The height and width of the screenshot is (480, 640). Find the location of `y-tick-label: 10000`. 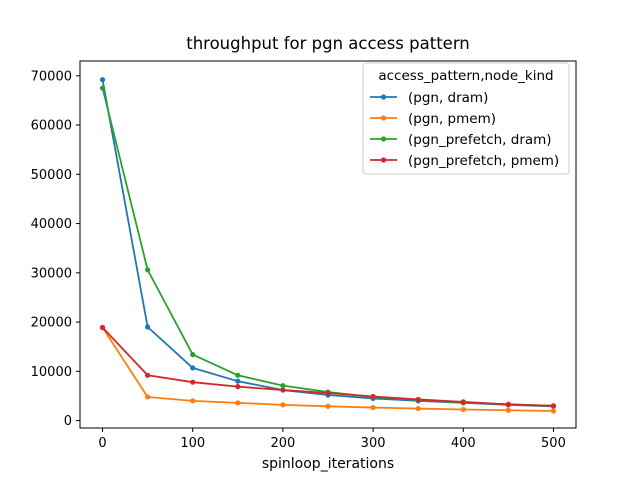

y-tick-label: 10000 is located at coordinates (51, 372).